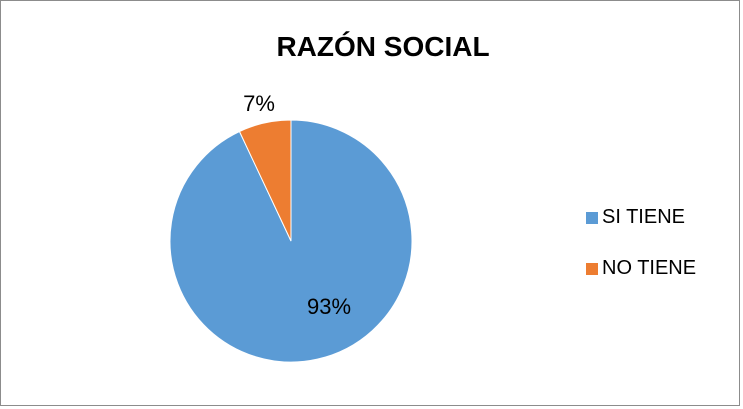 The image size is (743, 409). I want to click on chart-title: RAZÓN SOCIAL, so click(383, 46).